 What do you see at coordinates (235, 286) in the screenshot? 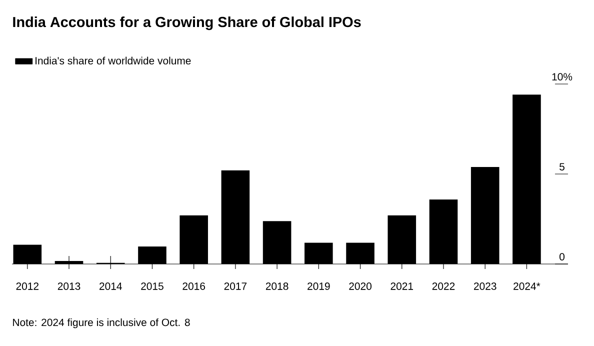
I see `x-tick-label: 2017` at bounding box center [235, 286].